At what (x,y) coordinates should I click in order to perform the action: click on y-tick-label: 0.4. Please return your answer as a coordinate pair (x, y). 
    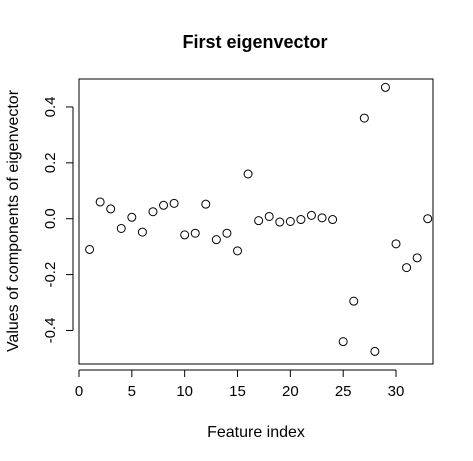
    Looking at the image, I should click on (50, 107).